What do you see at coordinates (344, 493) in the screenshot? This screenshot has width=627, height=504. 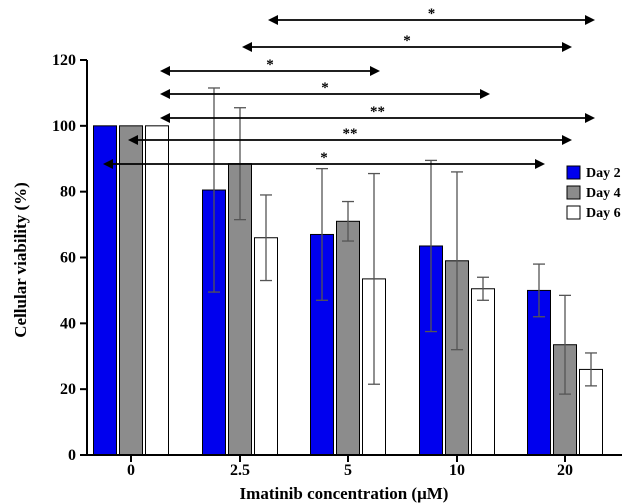 I see `x-axis-title: Imatinib concentration (μM)` at bounding box center [344, 493].